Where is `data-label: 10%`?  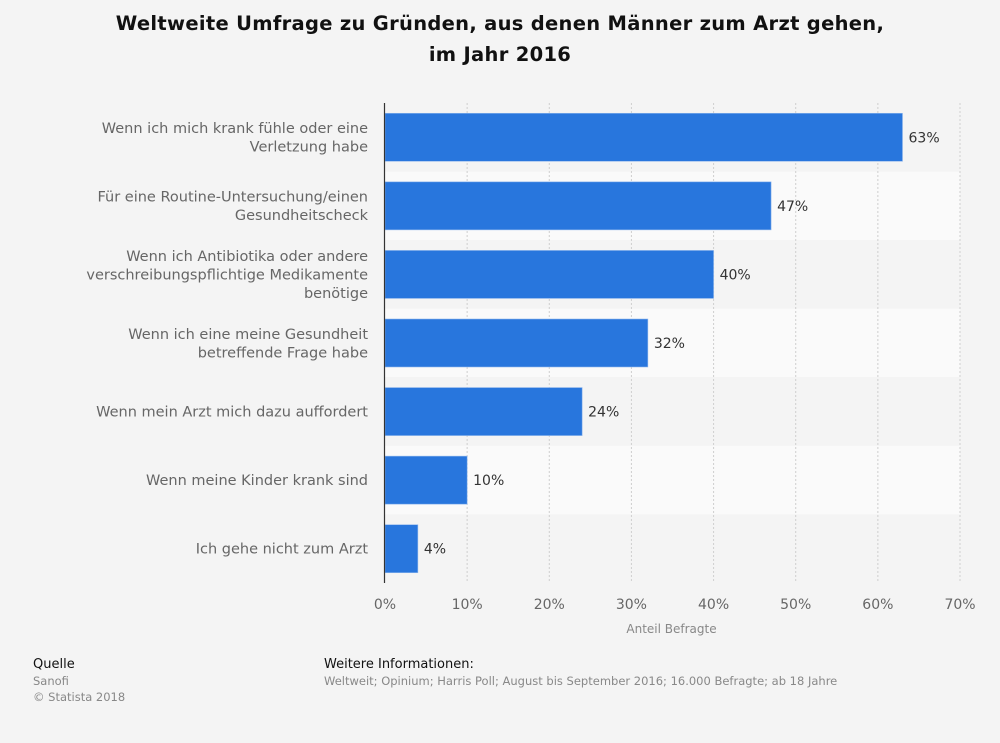
data-label: 10% is located at coordinates (488, 481).